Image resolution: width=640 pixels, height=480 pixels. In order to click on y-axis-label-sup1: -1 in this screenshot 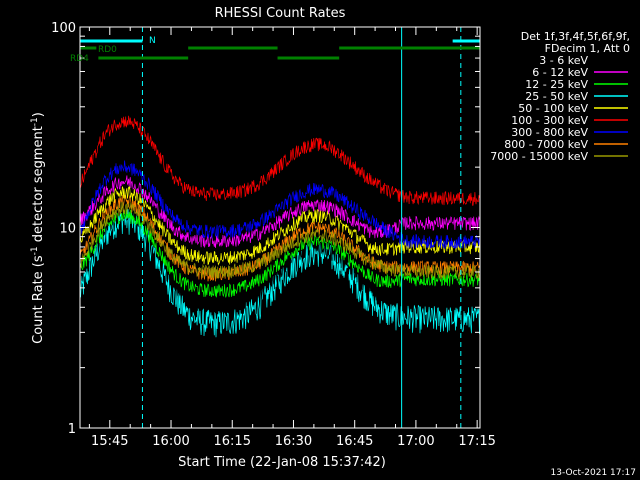, I will do `click(35, 250)`.